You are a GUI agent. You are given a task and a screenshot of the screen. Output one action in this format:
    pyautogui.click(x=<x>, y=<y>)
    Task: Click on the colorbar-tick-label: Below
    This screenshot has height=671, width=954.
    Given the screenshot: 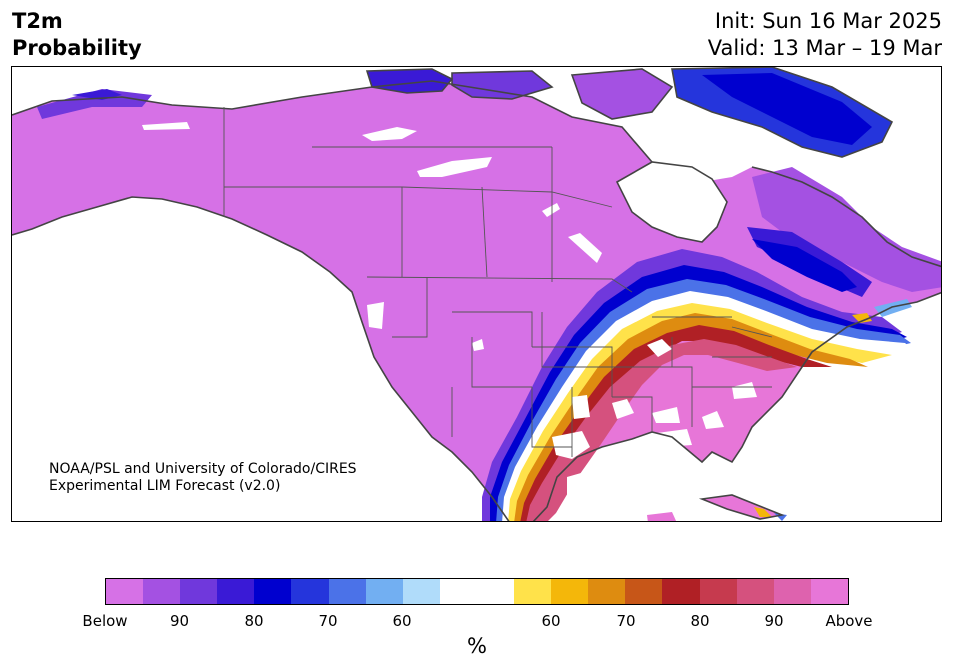 What is the action you would take?
    pyautogui.click(x=105, y=621)
    